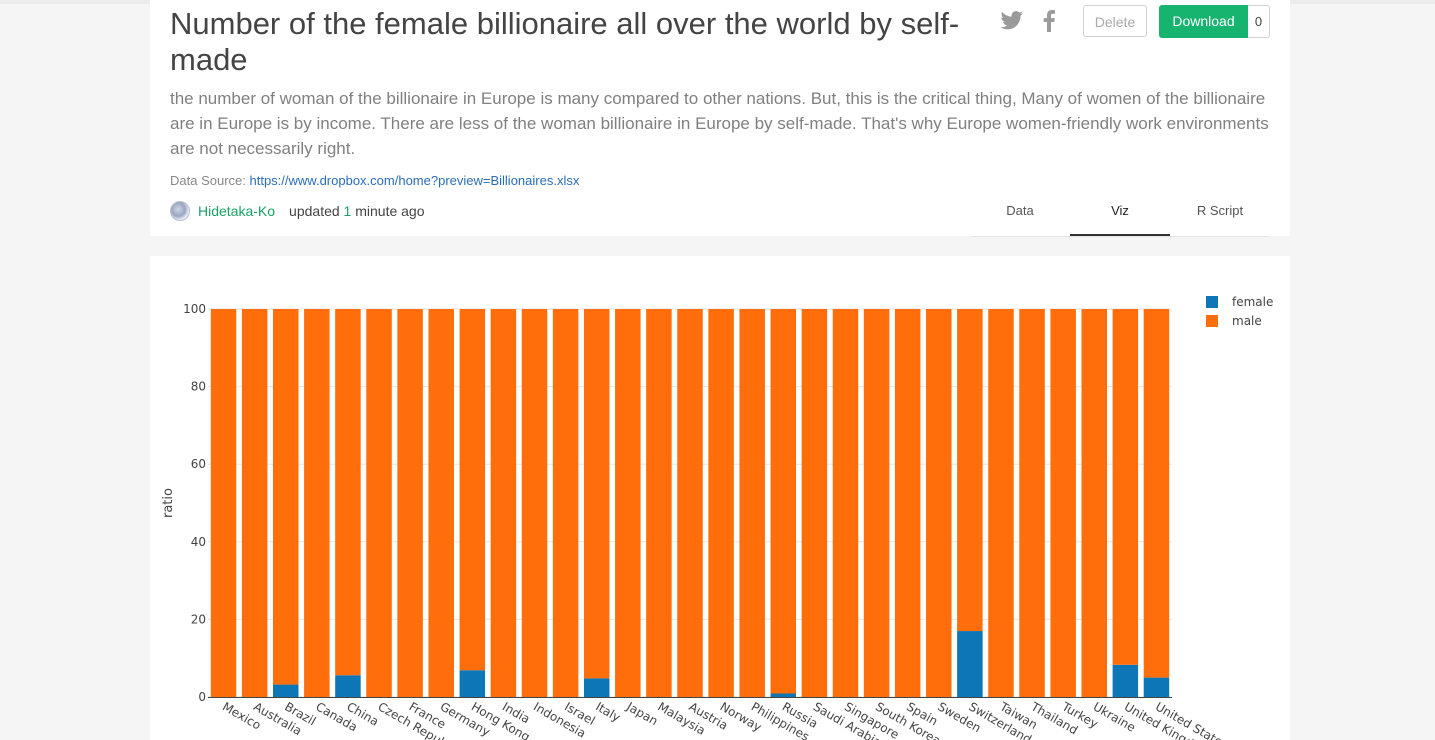 The width and height of the screenshot is (1435, 740). What do you see at coordinates (1247, 321) in the screenshot?
I see `legend-label-male: male` at bounding box center [1247, 321].